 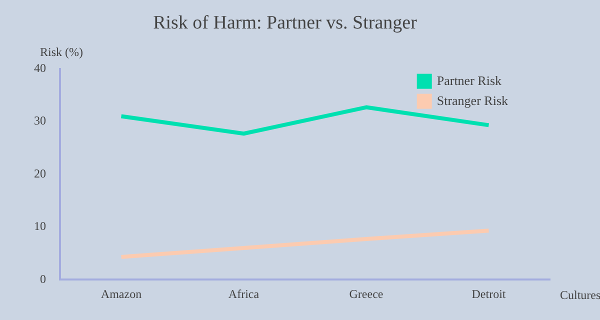 I want to click on y-tick-label: 10, so click(x=40, y=226).